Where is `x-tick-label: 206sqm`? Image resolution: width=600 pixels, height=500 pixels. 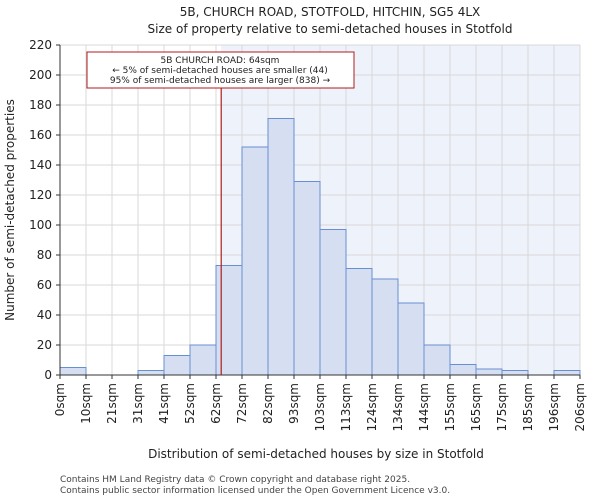 x-tick-label: 206sqm is located at coordinates (580, 407).